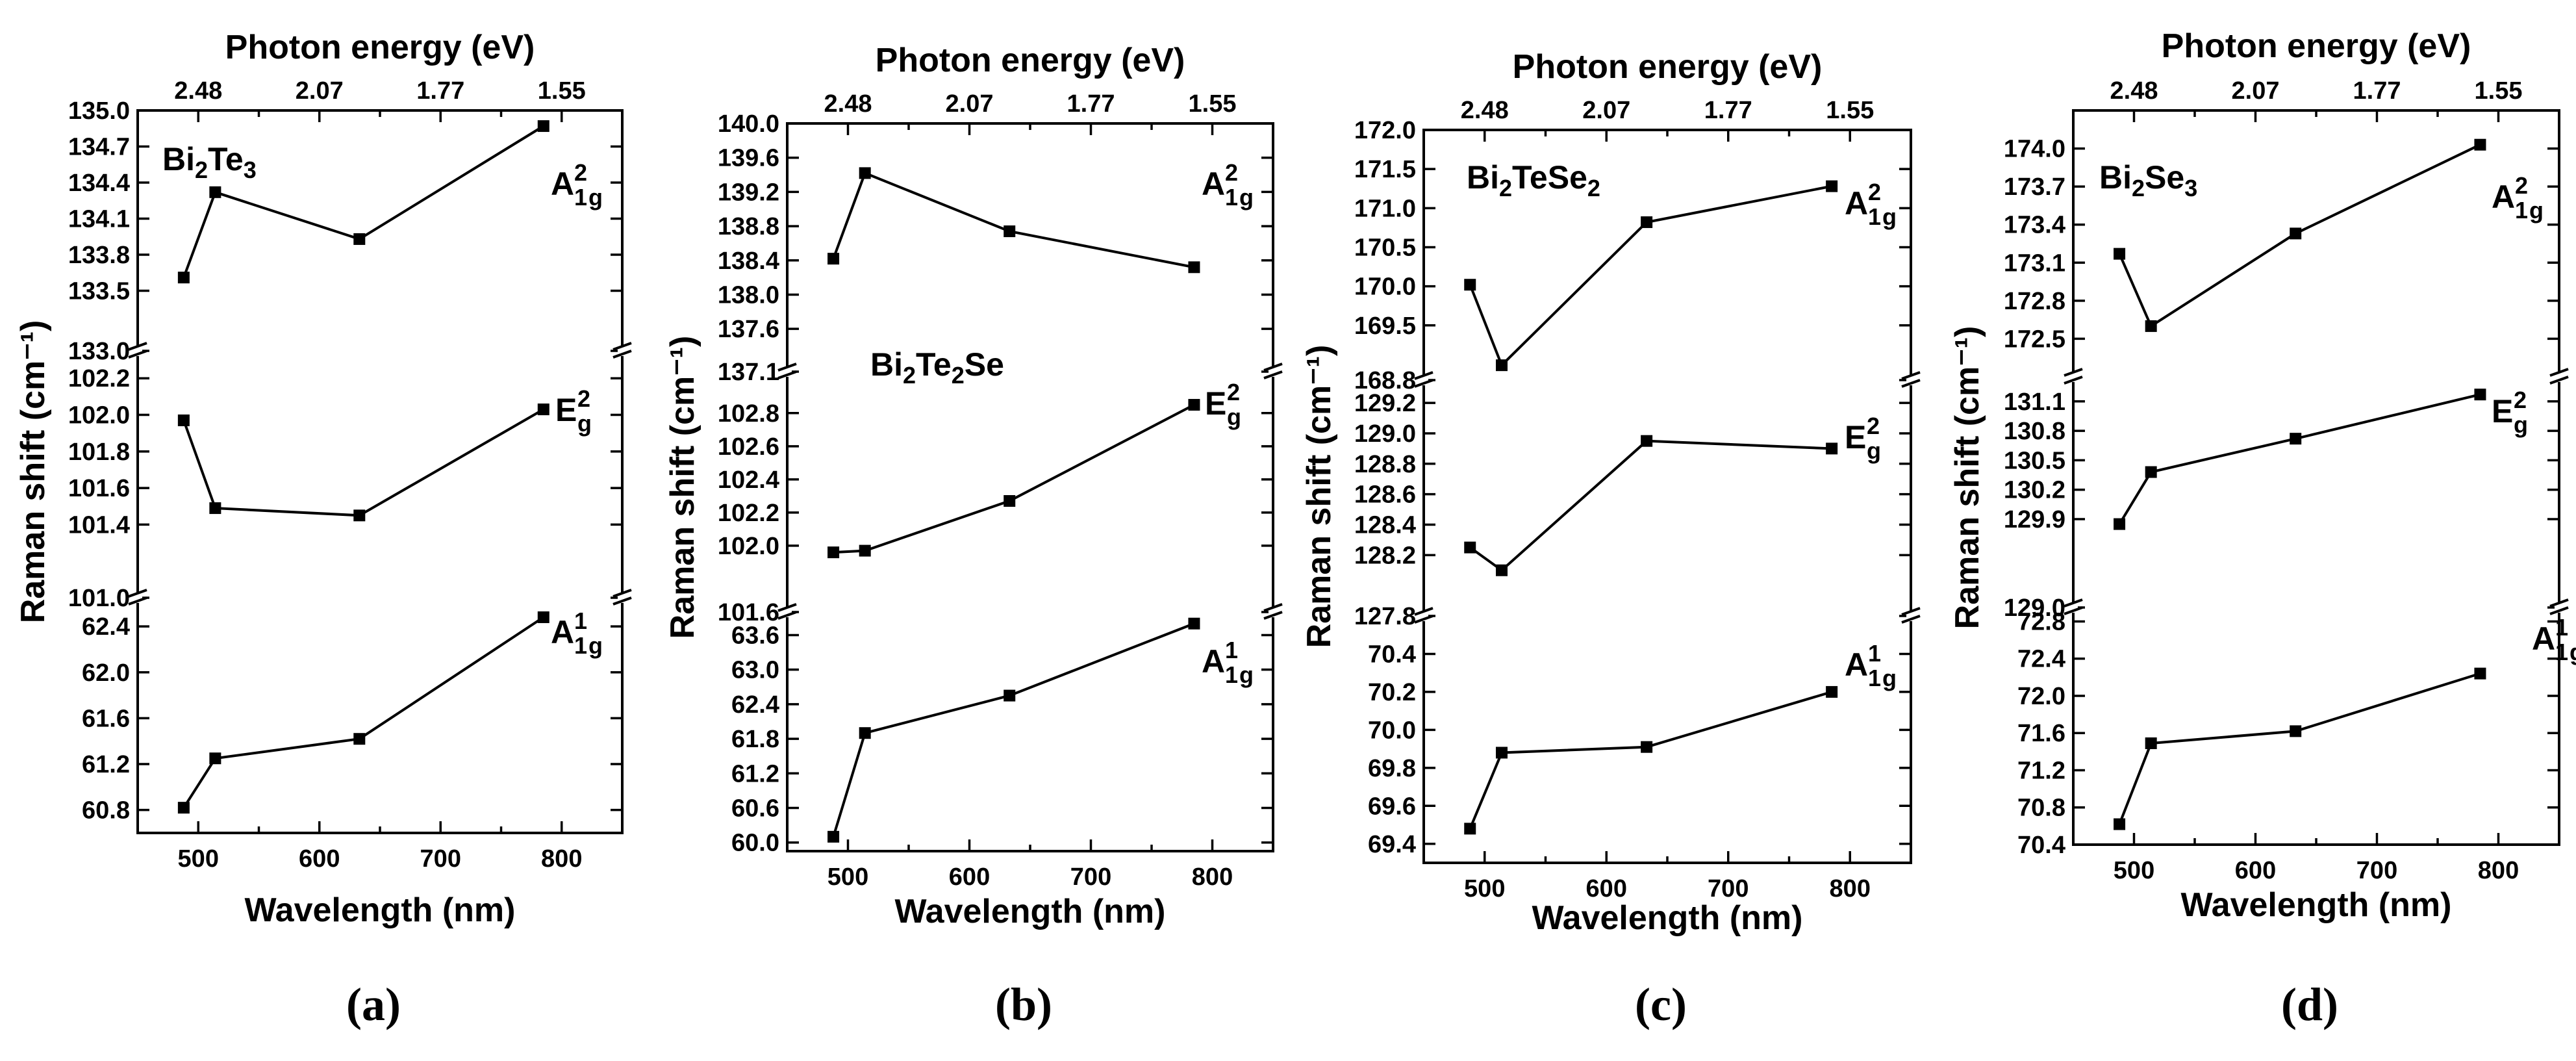 This screenshot has width=2576, height=1061. Describe the element at coordinates (2034, 519) in the screenshot. I see `y-tick-label: 129.9` at that location.